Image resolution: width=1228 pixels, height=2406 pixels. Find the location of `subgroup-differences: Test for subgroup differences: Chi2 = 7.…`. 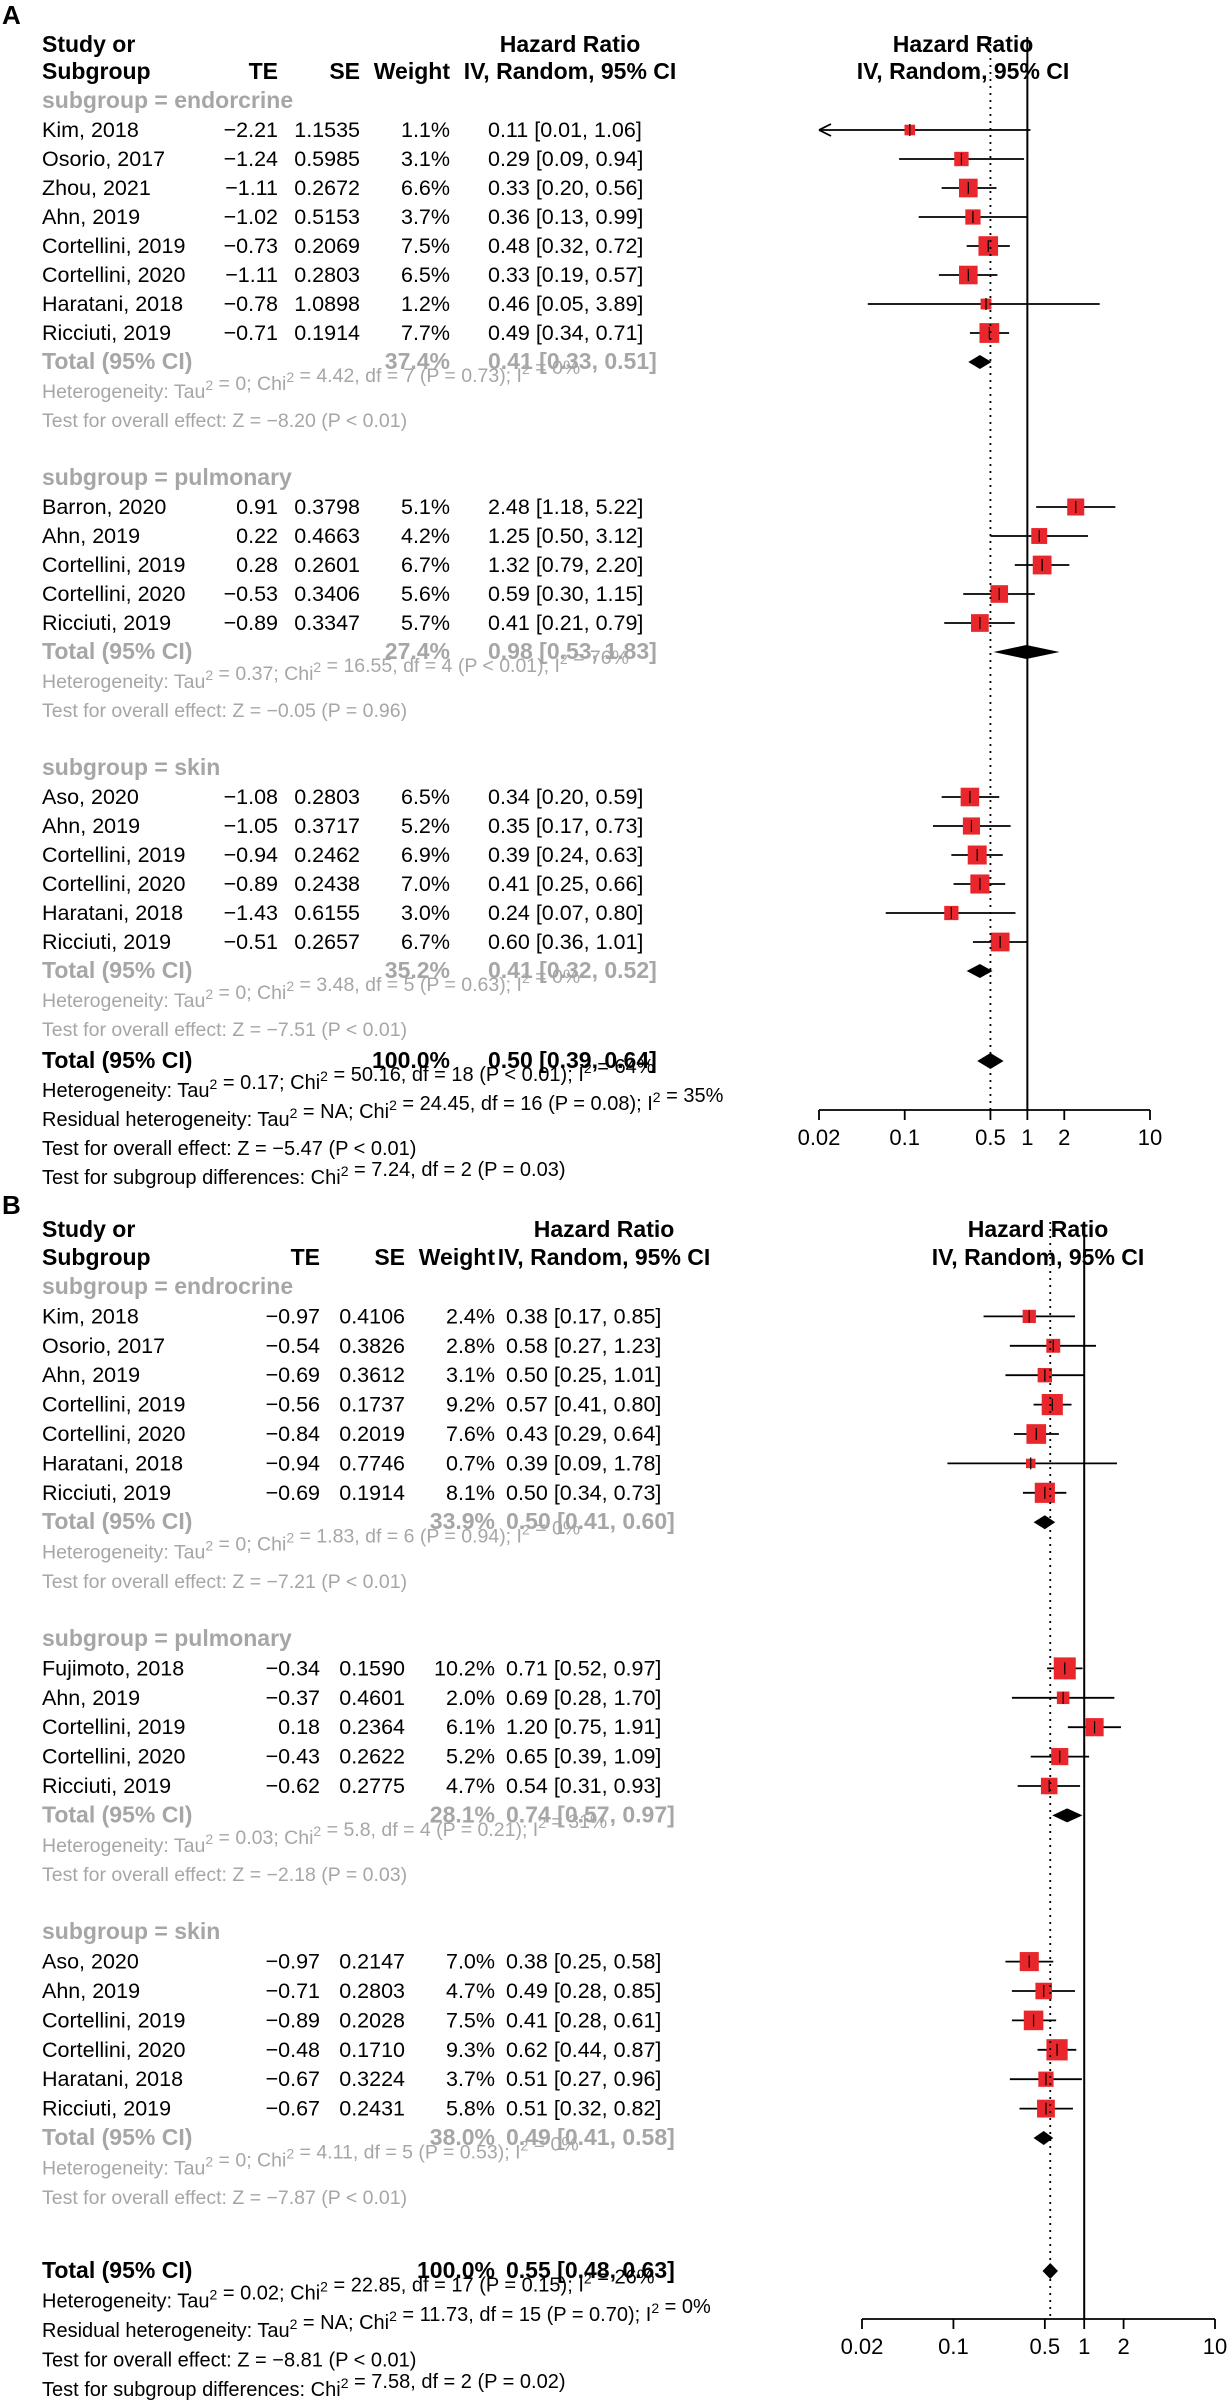

subgroup-differences: Test for subgroup differences: Chi2 = 7.… is located at coordinates (304, 2386).